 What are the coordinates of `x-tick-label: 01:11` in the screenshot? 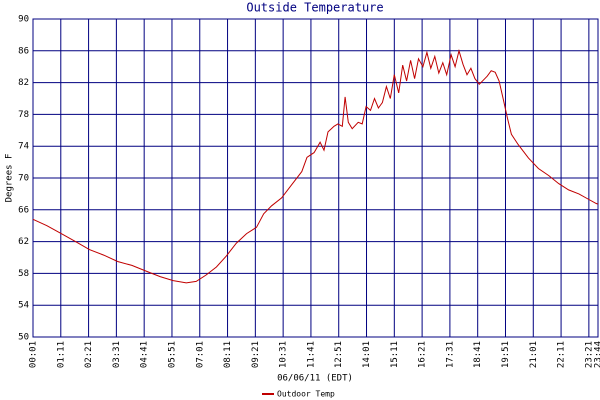 It's located at (61, 354).